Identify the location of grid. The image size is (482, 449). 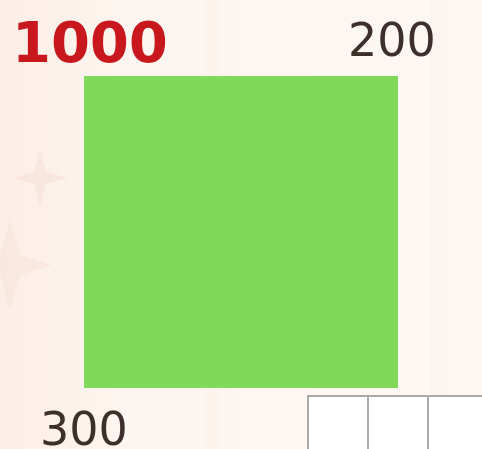
(394, 422).